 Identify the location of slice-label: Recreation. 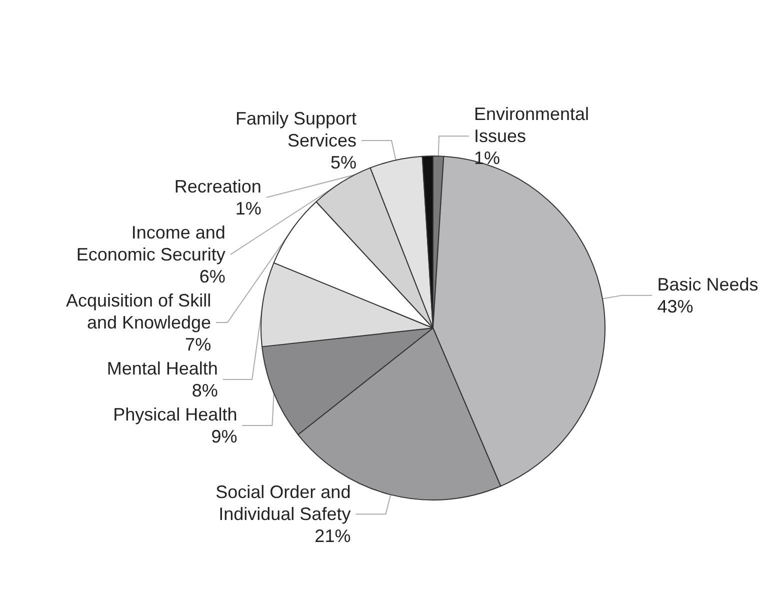
(218, 186).